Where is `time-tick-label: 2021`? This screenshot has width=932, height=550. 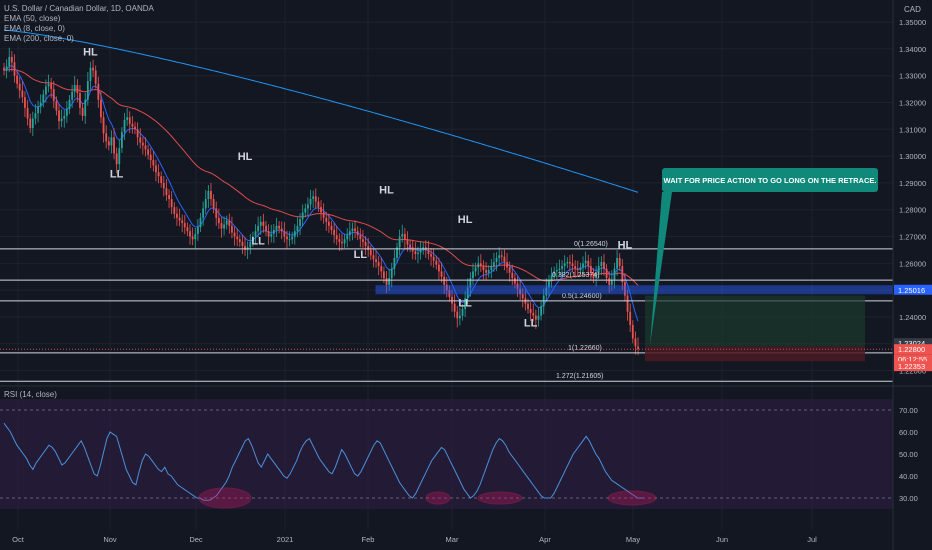 time-tick-label: 2021 is located at coordinates (285, 539).